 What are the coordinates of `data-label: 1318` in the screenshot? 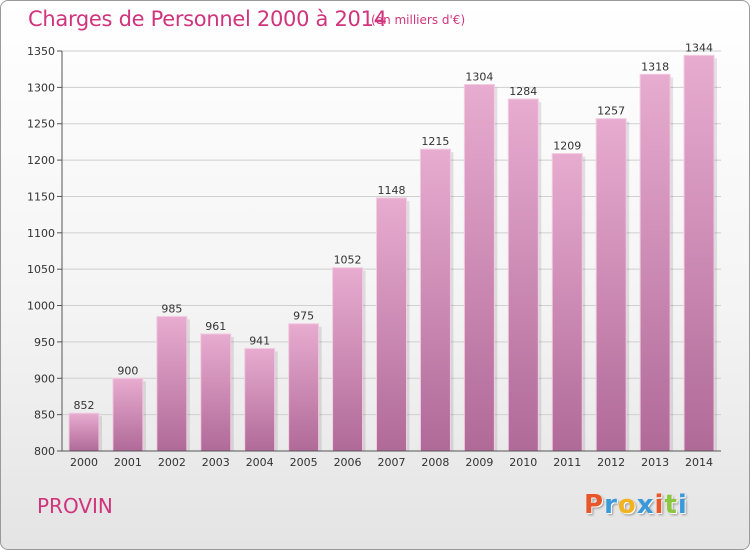 It's located at (655, 66).